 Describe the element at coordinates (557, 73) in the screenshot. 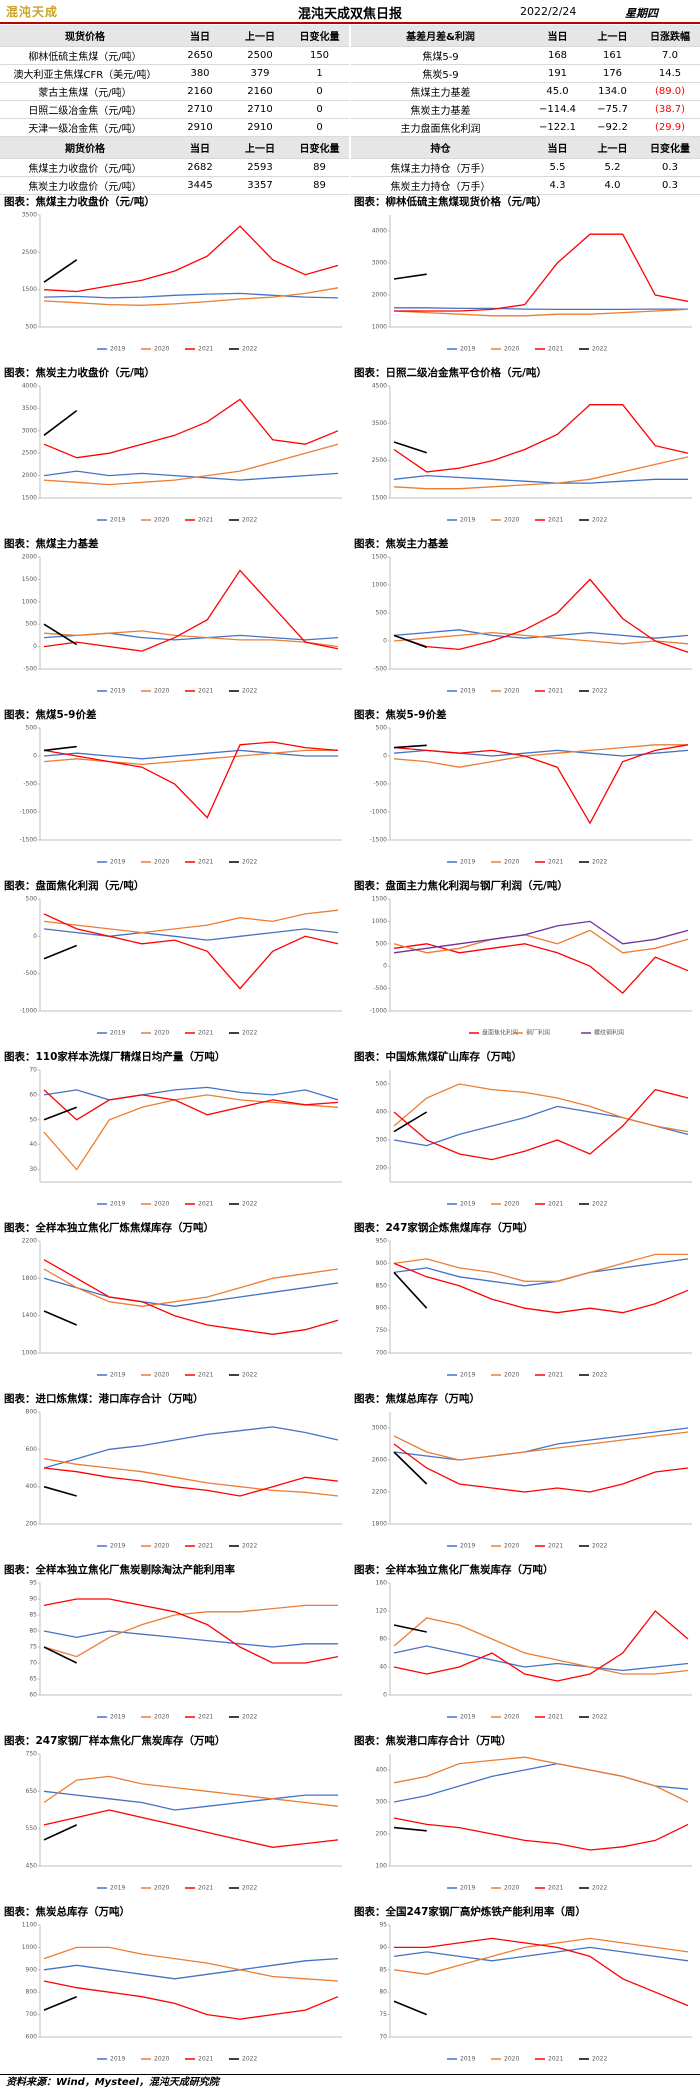

I see `table-cell: 191` at that location.